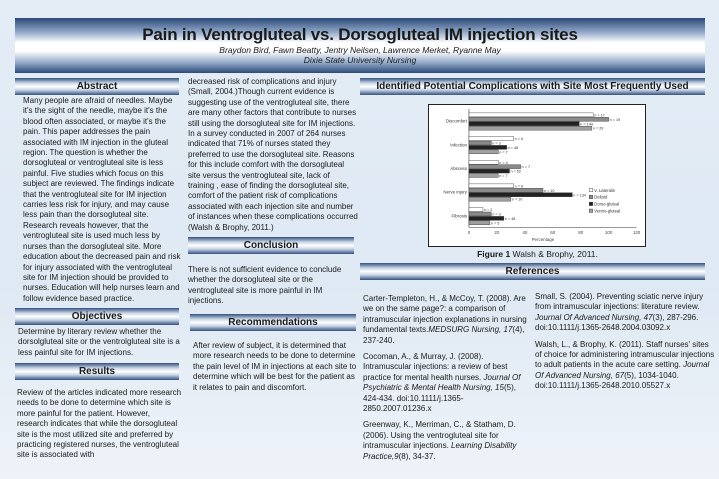 The image size is (719, 479). What do you see at coordinates (271, 245) in the screenshot?
I see `conclusion-heading: Conclusion` at bounding box center [271, 245].